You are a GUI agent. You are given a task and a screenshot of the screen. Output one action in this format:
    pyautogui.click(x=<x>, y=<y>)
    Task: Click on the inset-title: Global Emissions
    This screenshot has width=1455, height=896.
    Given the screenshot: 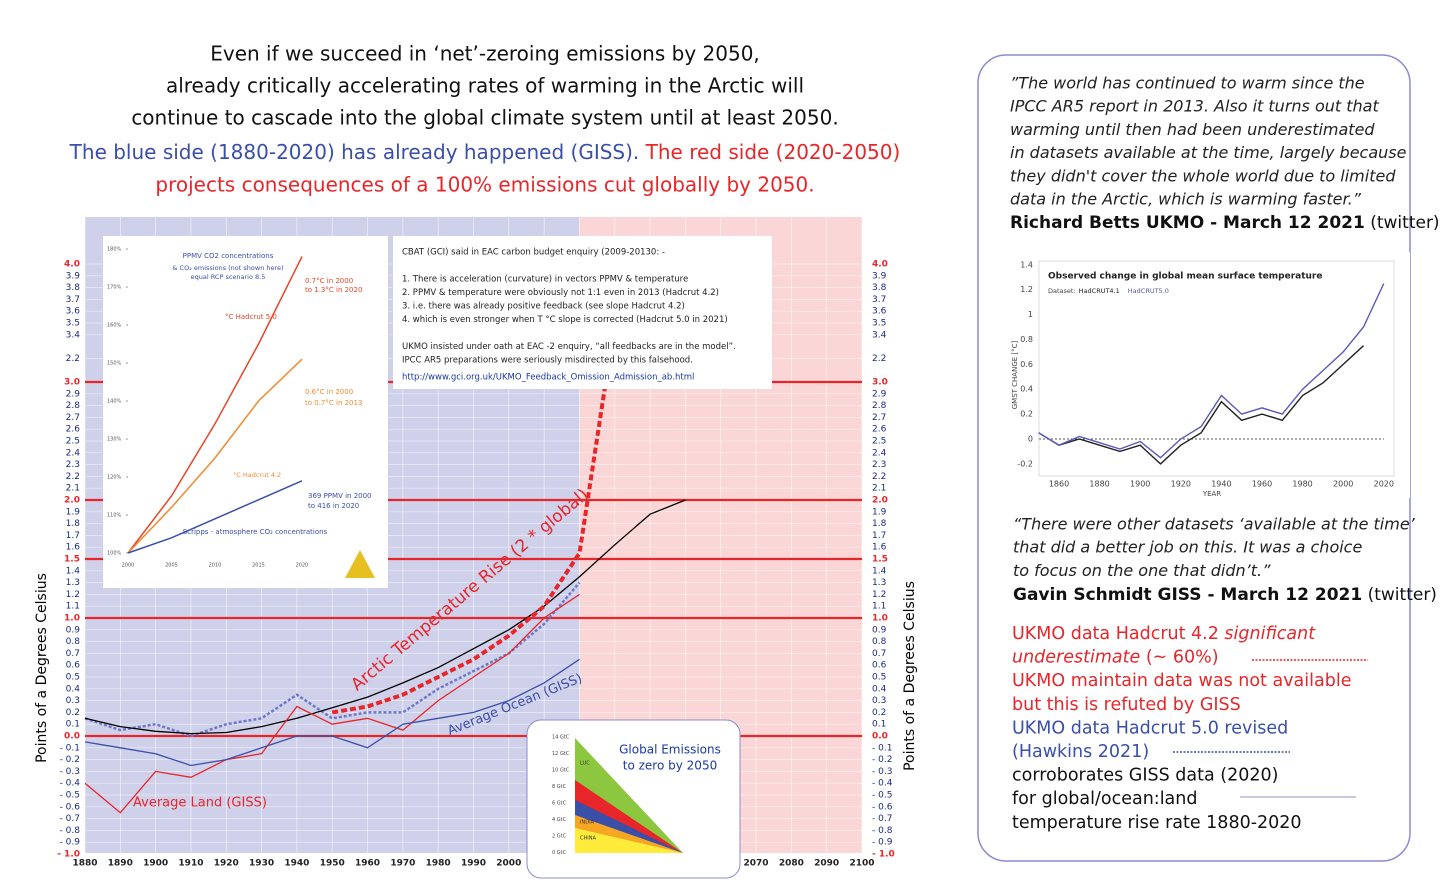 What is the action you would take?
    pyautogui.click(x=670, y=750)
    